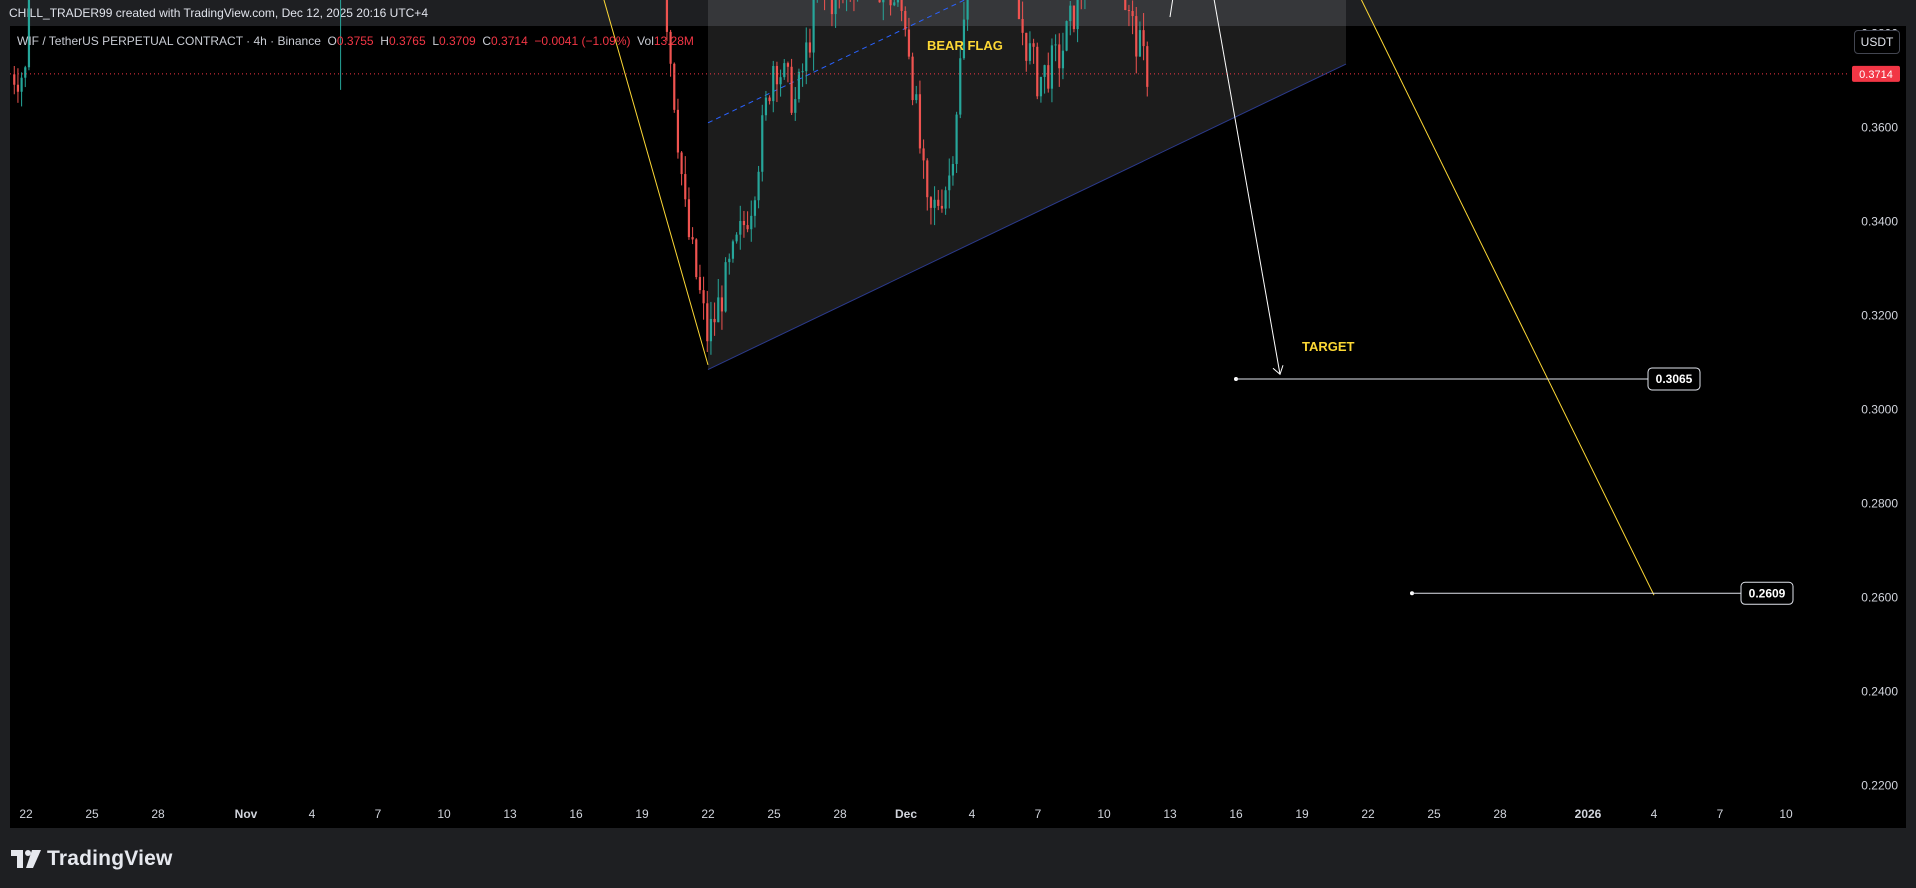  Describe the element at coordinates (407, 41) in the screenshot. I see `legend-high: 0.3765` at that location.